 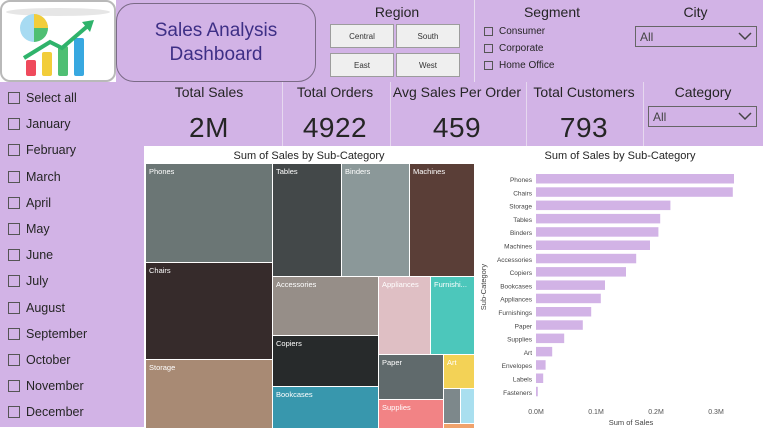 What do you see at coordinates (29, 229) in the screenshot?
I see `month-item-may: May` at bounding box center [29, 229].